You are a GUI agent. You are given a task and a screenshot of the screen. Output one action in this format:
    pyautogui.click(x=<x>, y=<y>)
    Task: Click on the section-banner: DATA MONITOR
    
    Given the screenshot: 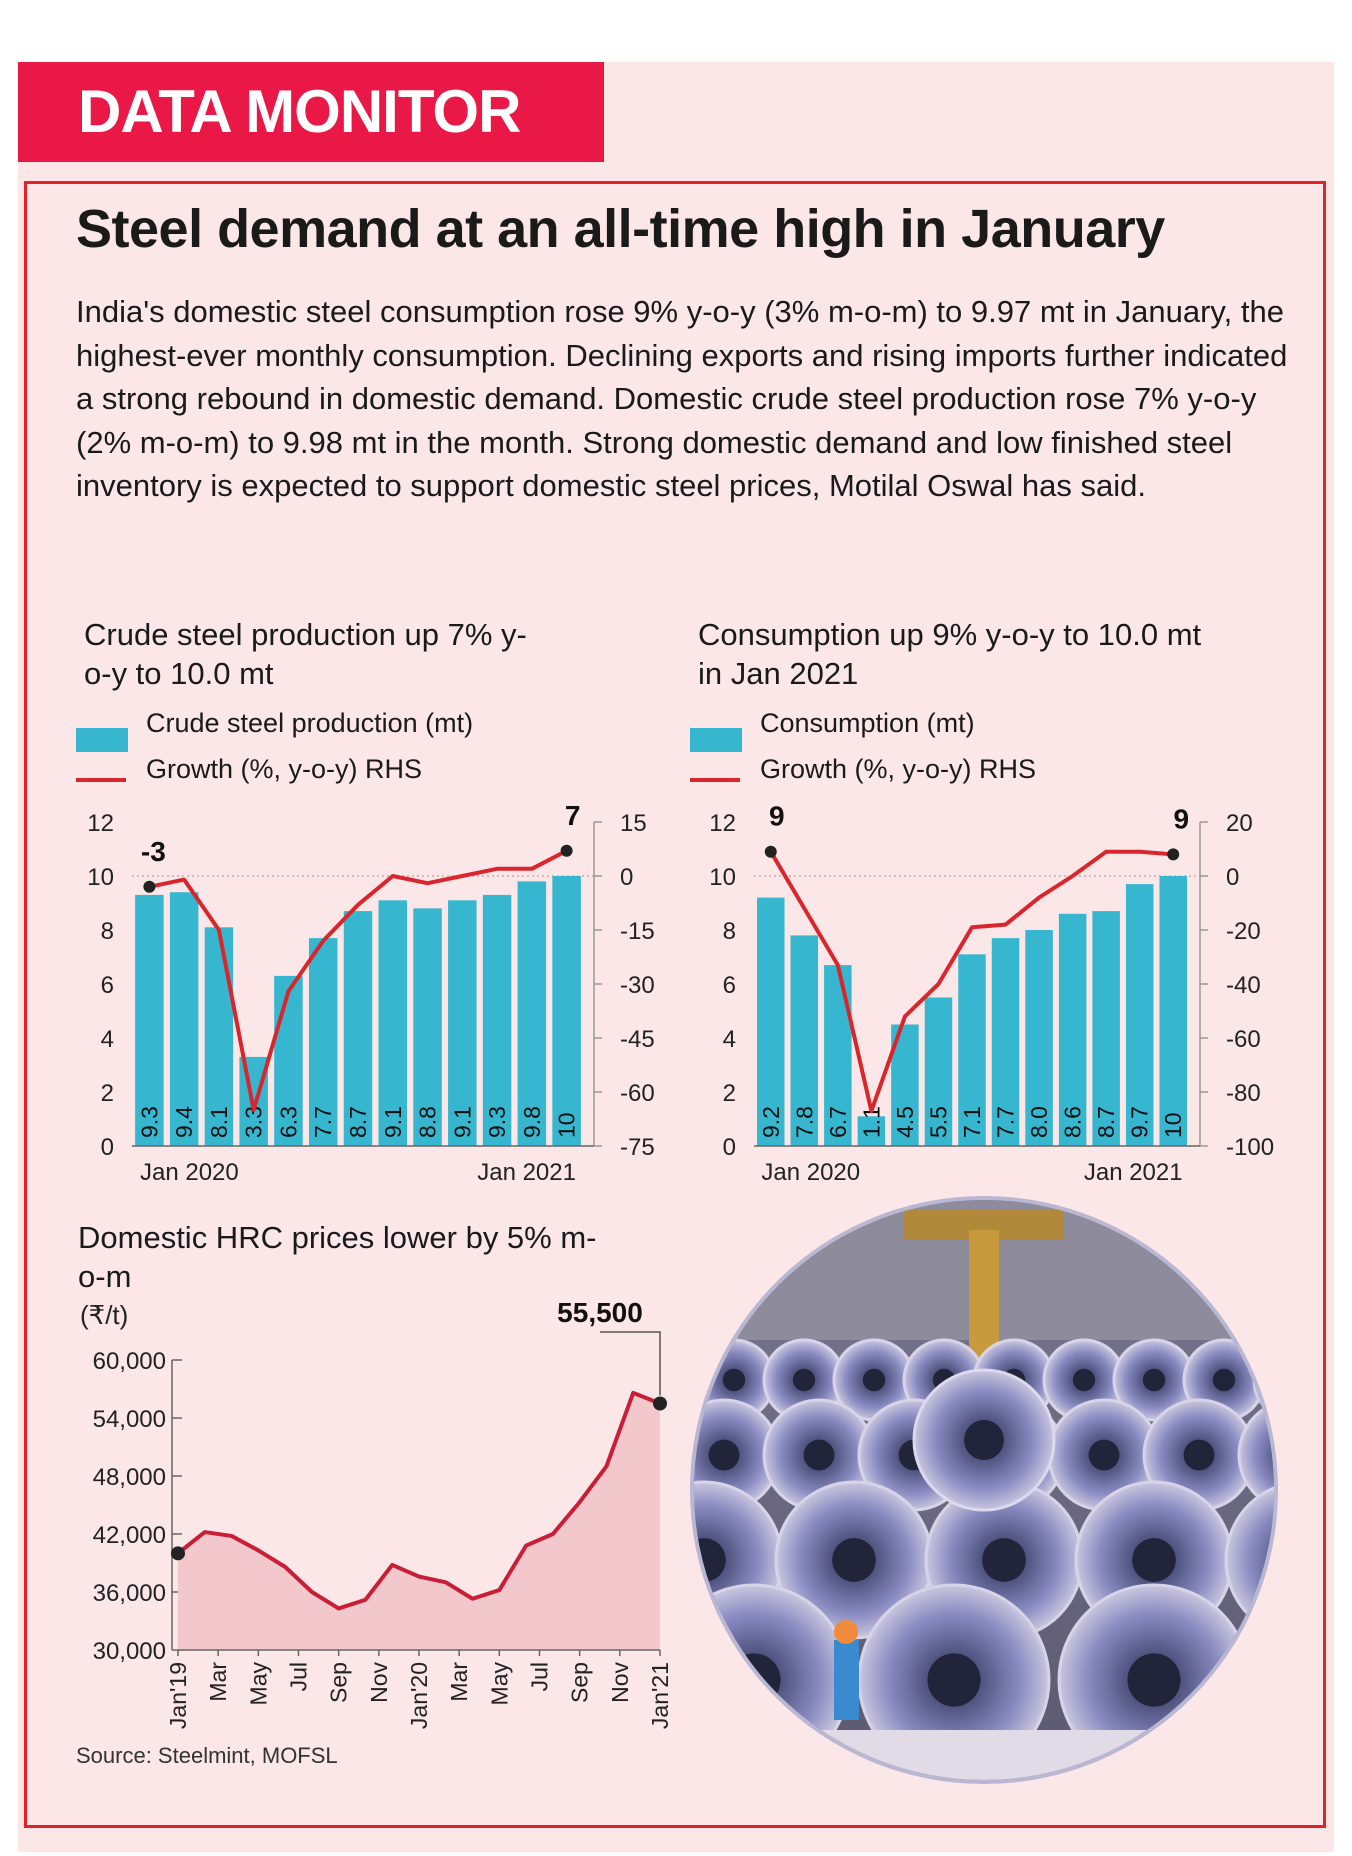 What is the action you would take?
    pyautogui.click(x=311, y=112)
    